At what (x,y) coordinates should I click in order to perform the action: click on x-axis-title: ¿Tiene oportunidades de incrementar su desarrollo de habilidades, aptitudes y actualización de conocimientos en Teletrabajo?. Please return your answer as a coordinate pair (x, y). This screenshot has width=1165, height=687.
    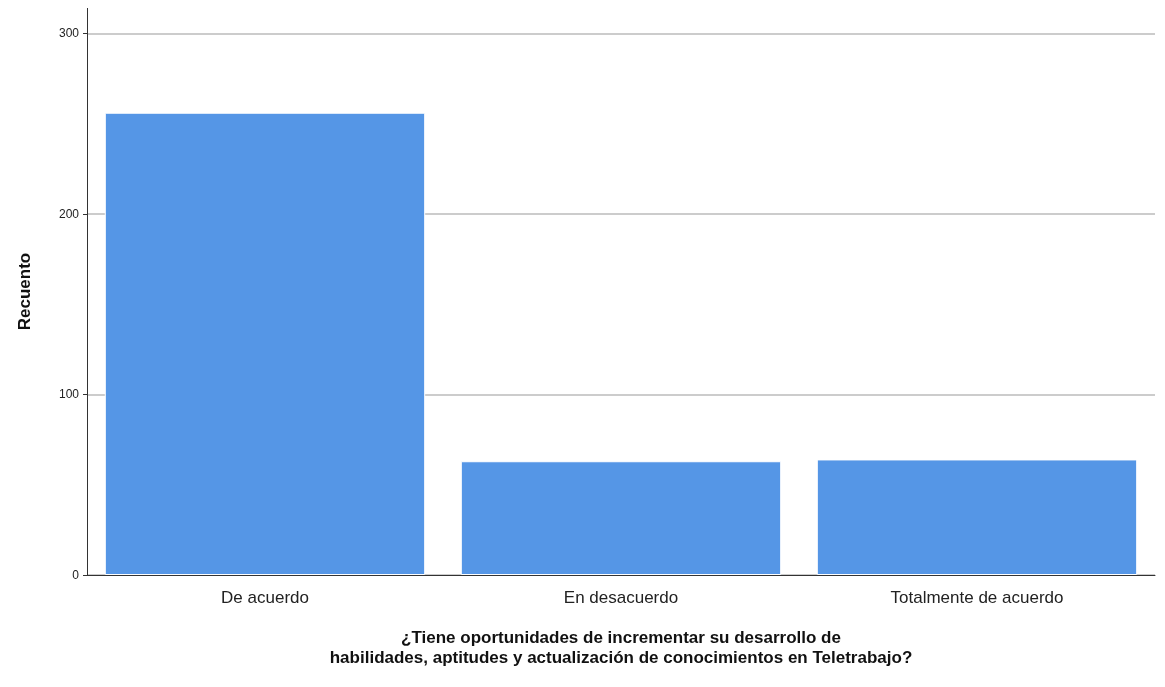
    Looking at the image, I should click on (621, 647).